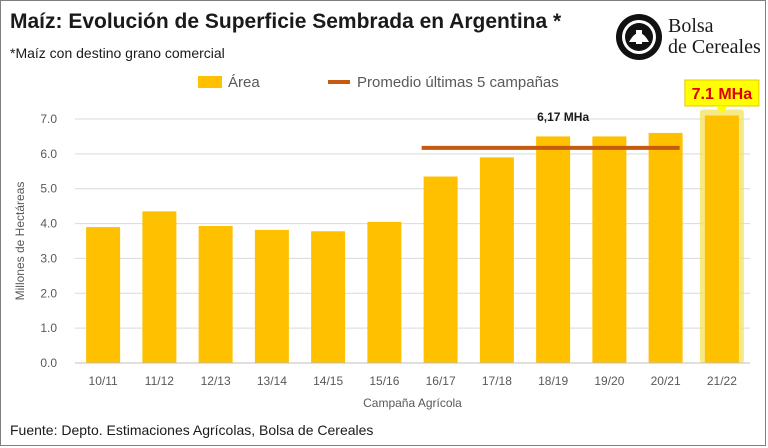 This screenshot has width=768, height=448. I want to click on x-tick-label: 18/19, so click(553, 381).